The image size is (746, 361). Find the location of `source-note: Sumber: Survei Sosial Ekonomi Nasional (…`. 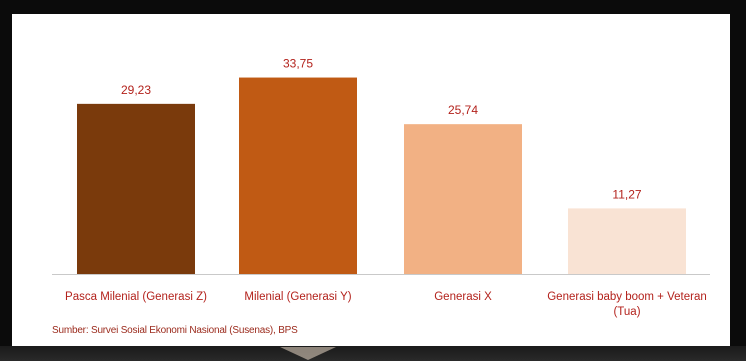

source-note: Sumber: Survei Sosial Ekonomi Nasional (… is located at coordinates (175, 330).